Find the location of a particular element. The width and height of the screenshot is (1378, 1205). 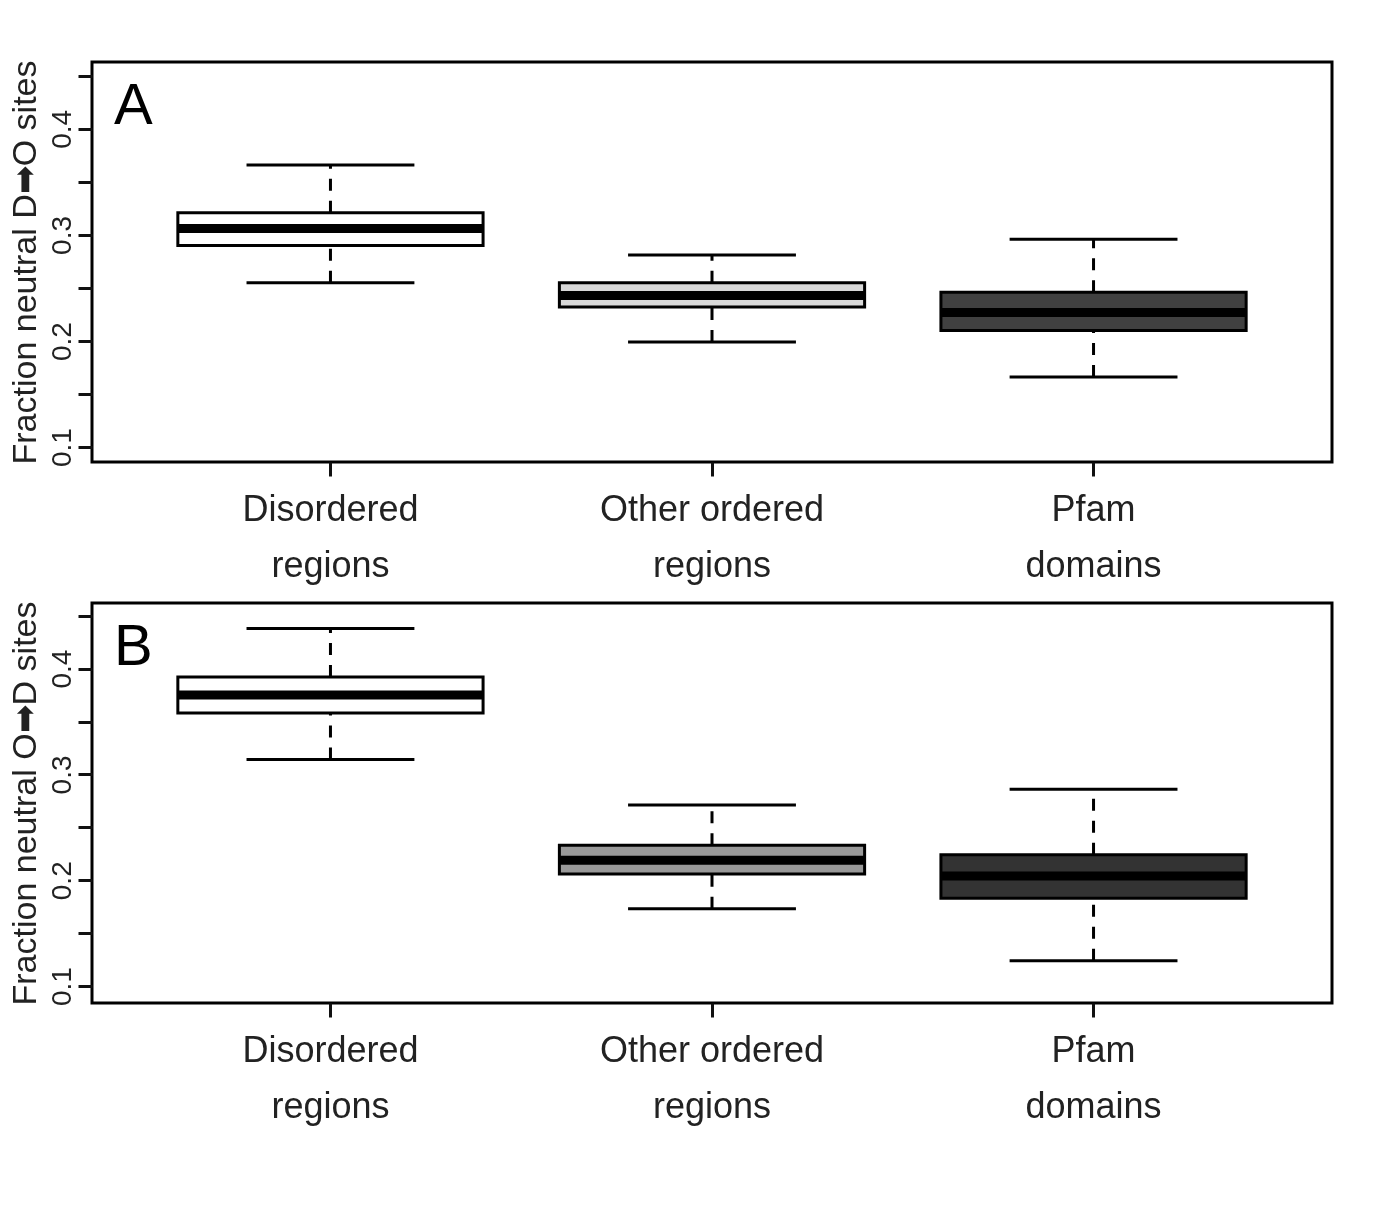

y-axis-title: Fraction neutral D➡O sites is located at coordinates (23, 262).